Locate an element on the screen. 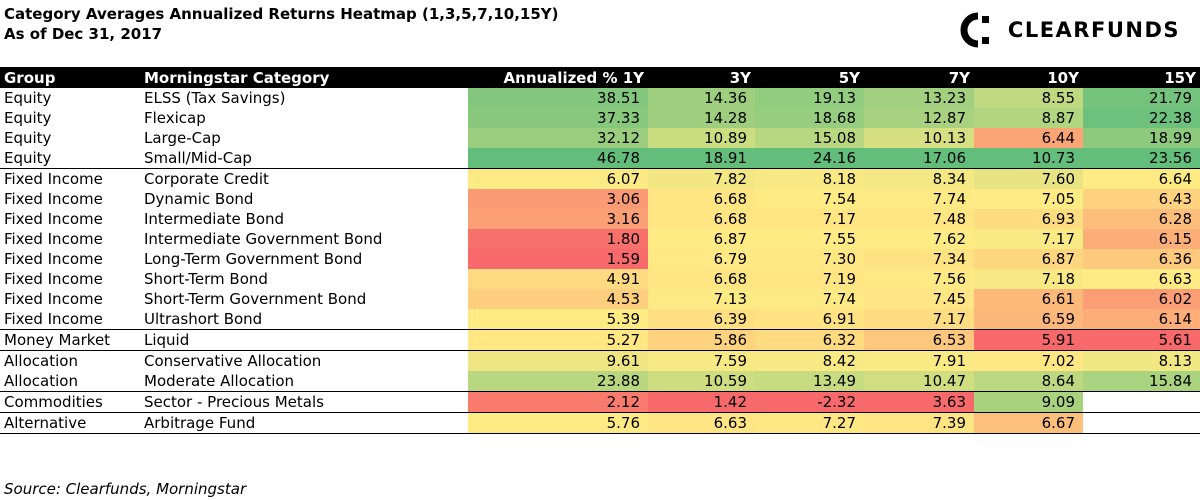  heat-cell: 7.30 is located at coordinates (809, 259).